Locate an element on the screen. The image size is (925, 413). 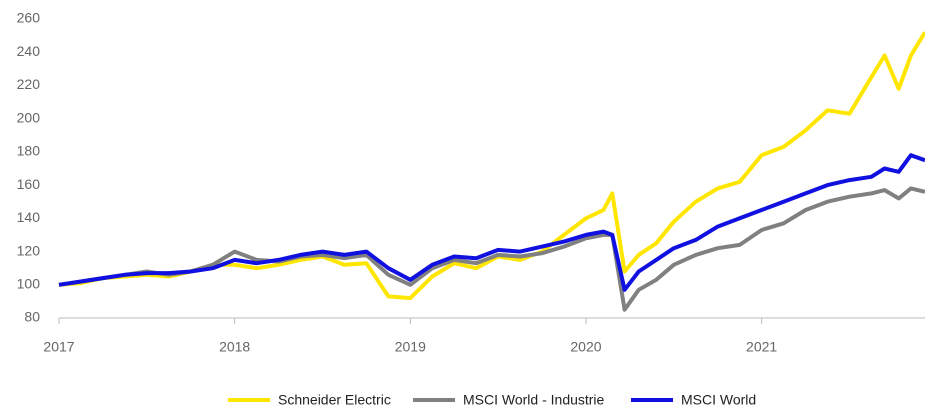
y-tick-label: 220 is located at coordinates (29, 84).